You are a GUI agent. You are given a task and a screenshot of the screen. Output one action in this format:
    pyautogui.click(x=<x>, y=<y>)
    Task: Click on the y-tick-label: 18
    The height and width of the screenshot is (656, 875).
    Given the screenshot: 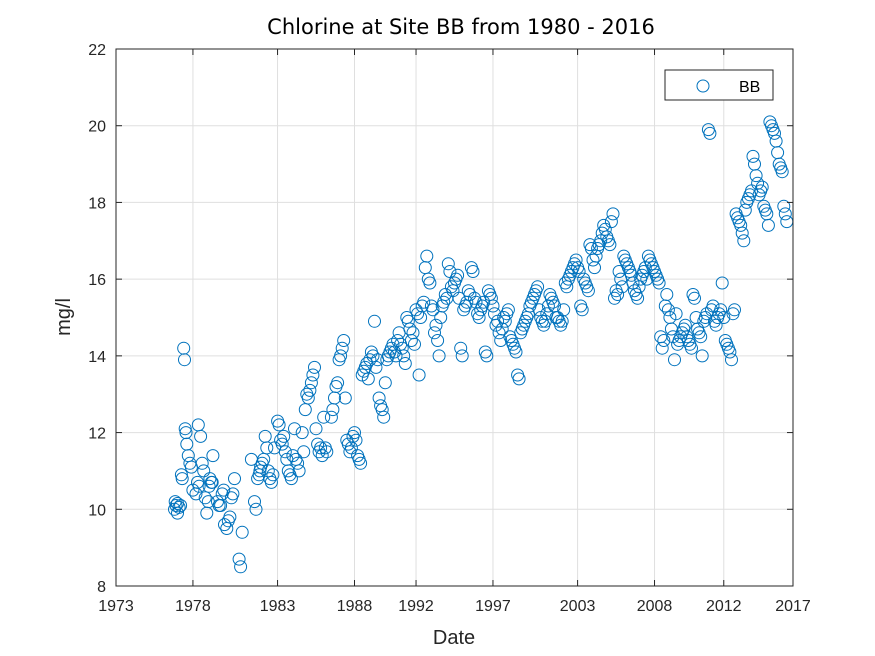 What is the action you would take?
    pyautogui.click(x=97, y=203)
    